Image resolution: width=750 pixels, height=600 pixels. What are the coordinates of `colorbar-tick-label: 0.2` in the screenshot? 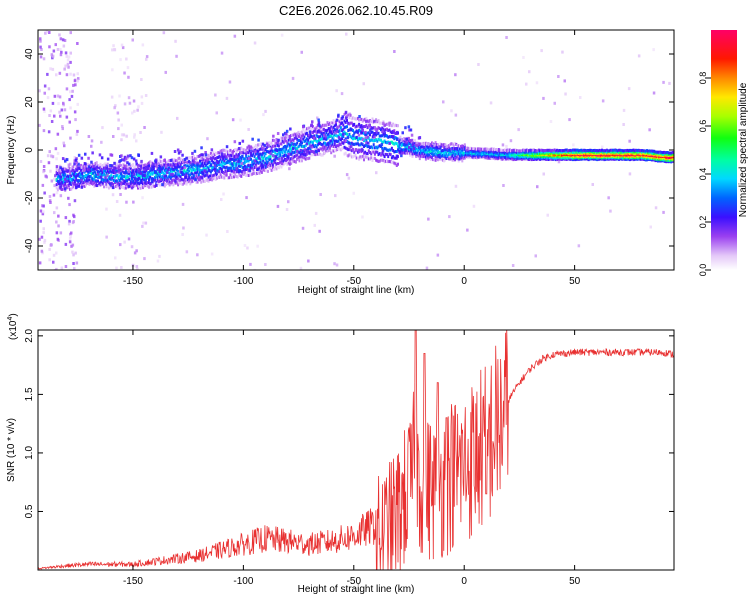 It's located at (703, 222).